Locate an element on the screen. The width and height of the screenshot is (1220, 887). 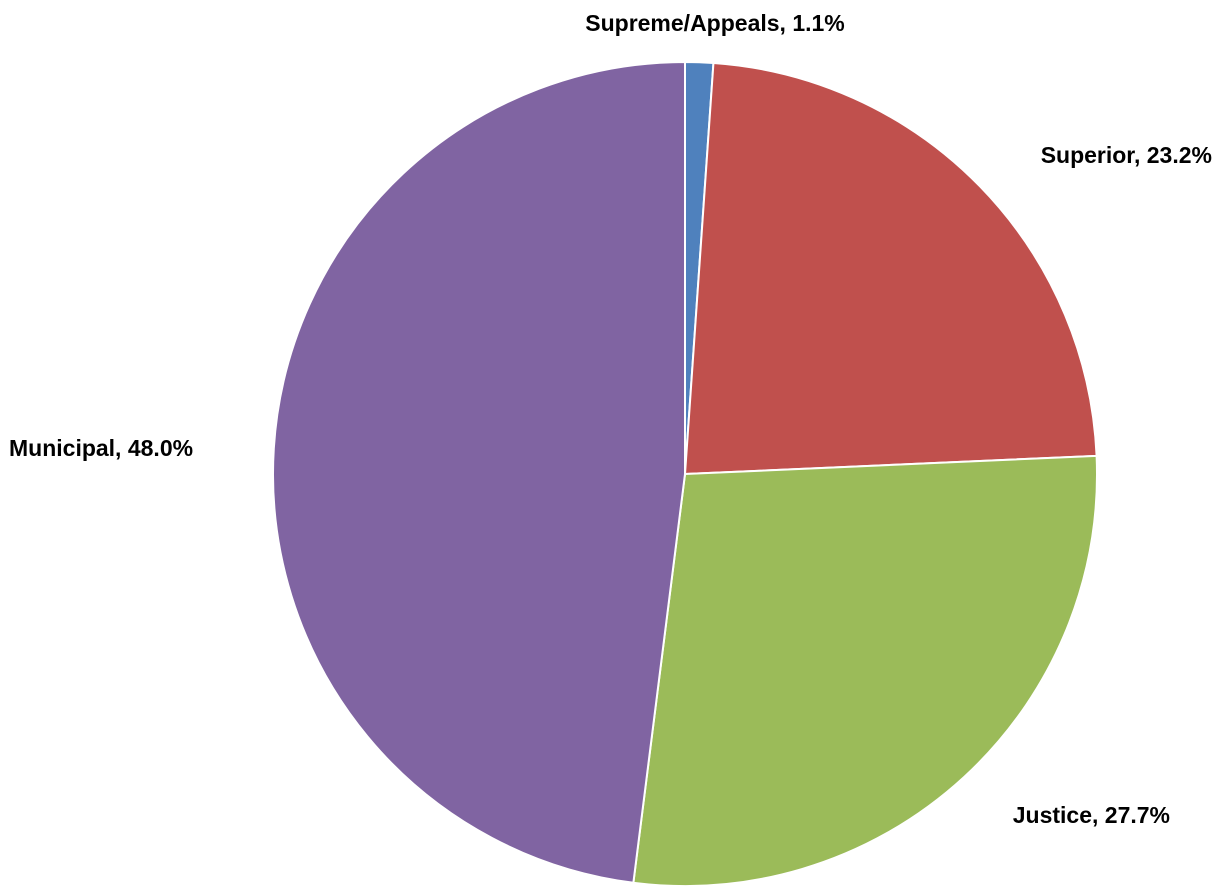
data-label-supreme-appeals: Supreme/Appeals, 1.1% is located at coordinates (715, 23).